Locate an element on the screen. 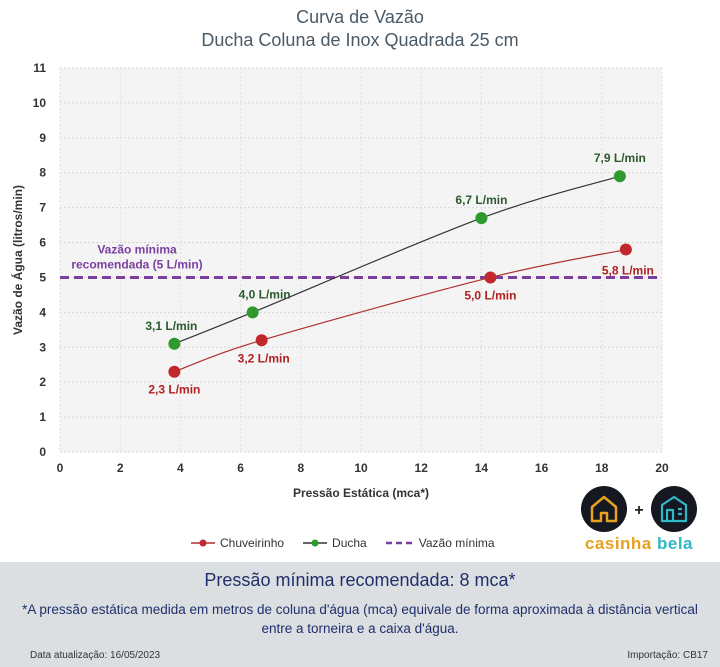 Image resolution: width=720 pixels, height=667 pixels. x-axis-label: Pressão Estática (mca*) is located at coordinates (361, 493).